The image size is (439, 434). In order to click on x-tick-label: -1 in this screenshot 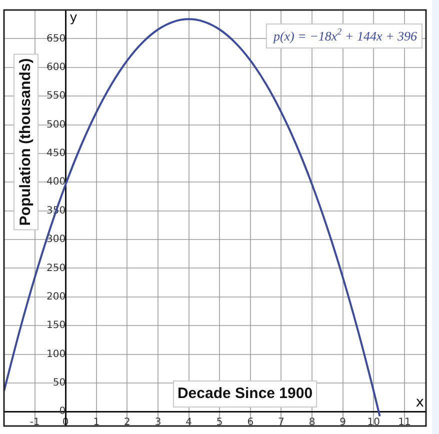, I will do `click(35, 422)`.